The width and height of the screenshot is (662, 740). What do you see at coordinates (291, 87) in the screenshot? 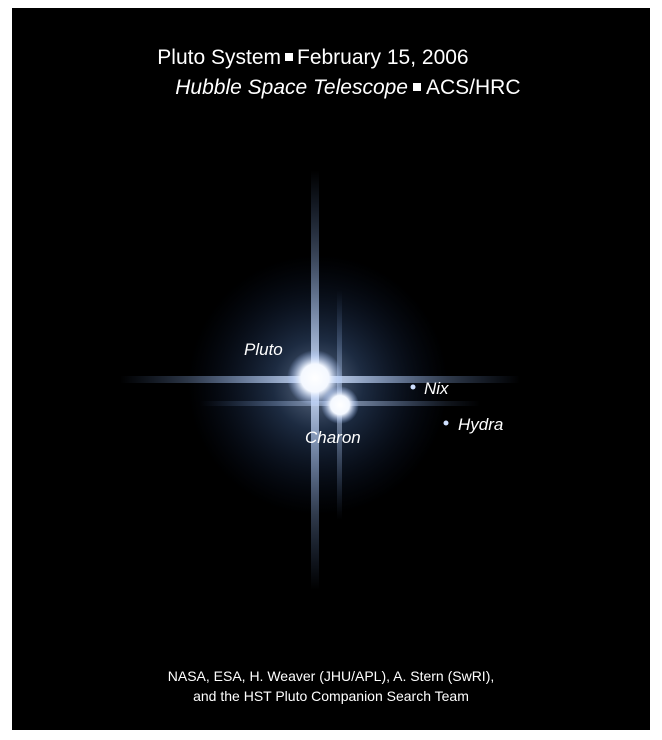
I see `title: Hubble Space Telescope` at bounding box center [291, 87].